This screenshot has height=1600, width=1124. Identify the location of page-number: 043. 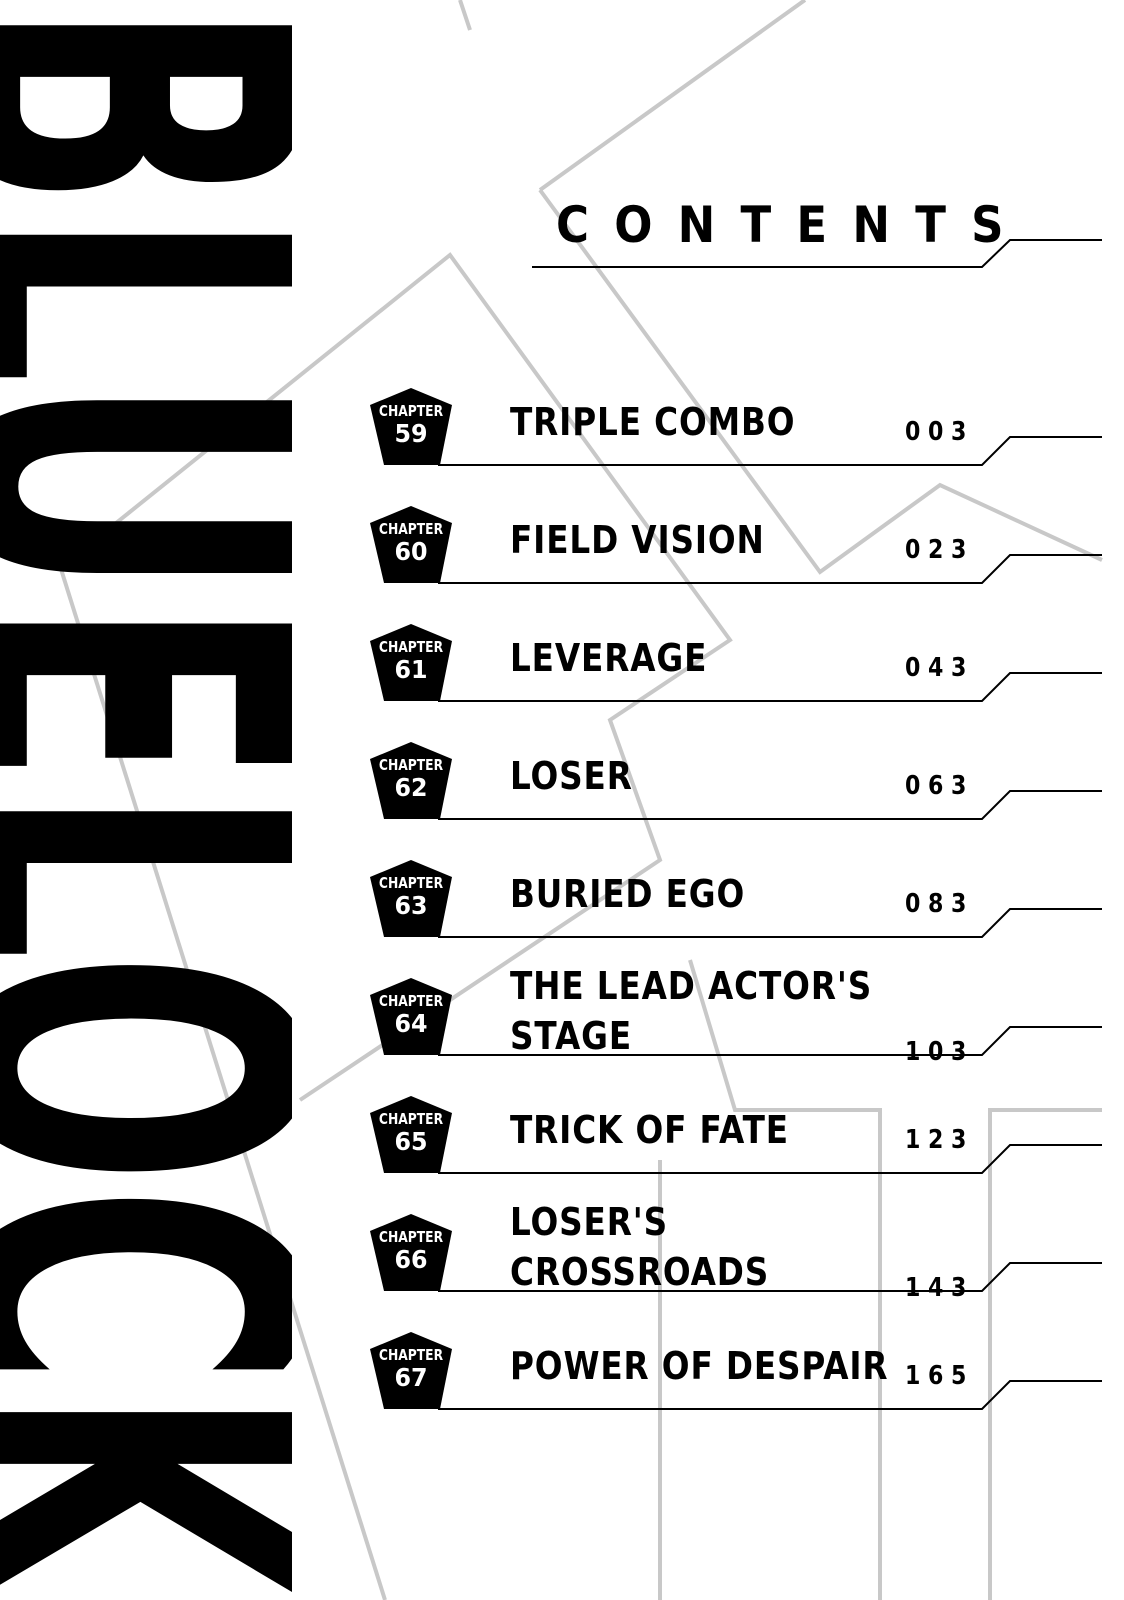
(940, 668).